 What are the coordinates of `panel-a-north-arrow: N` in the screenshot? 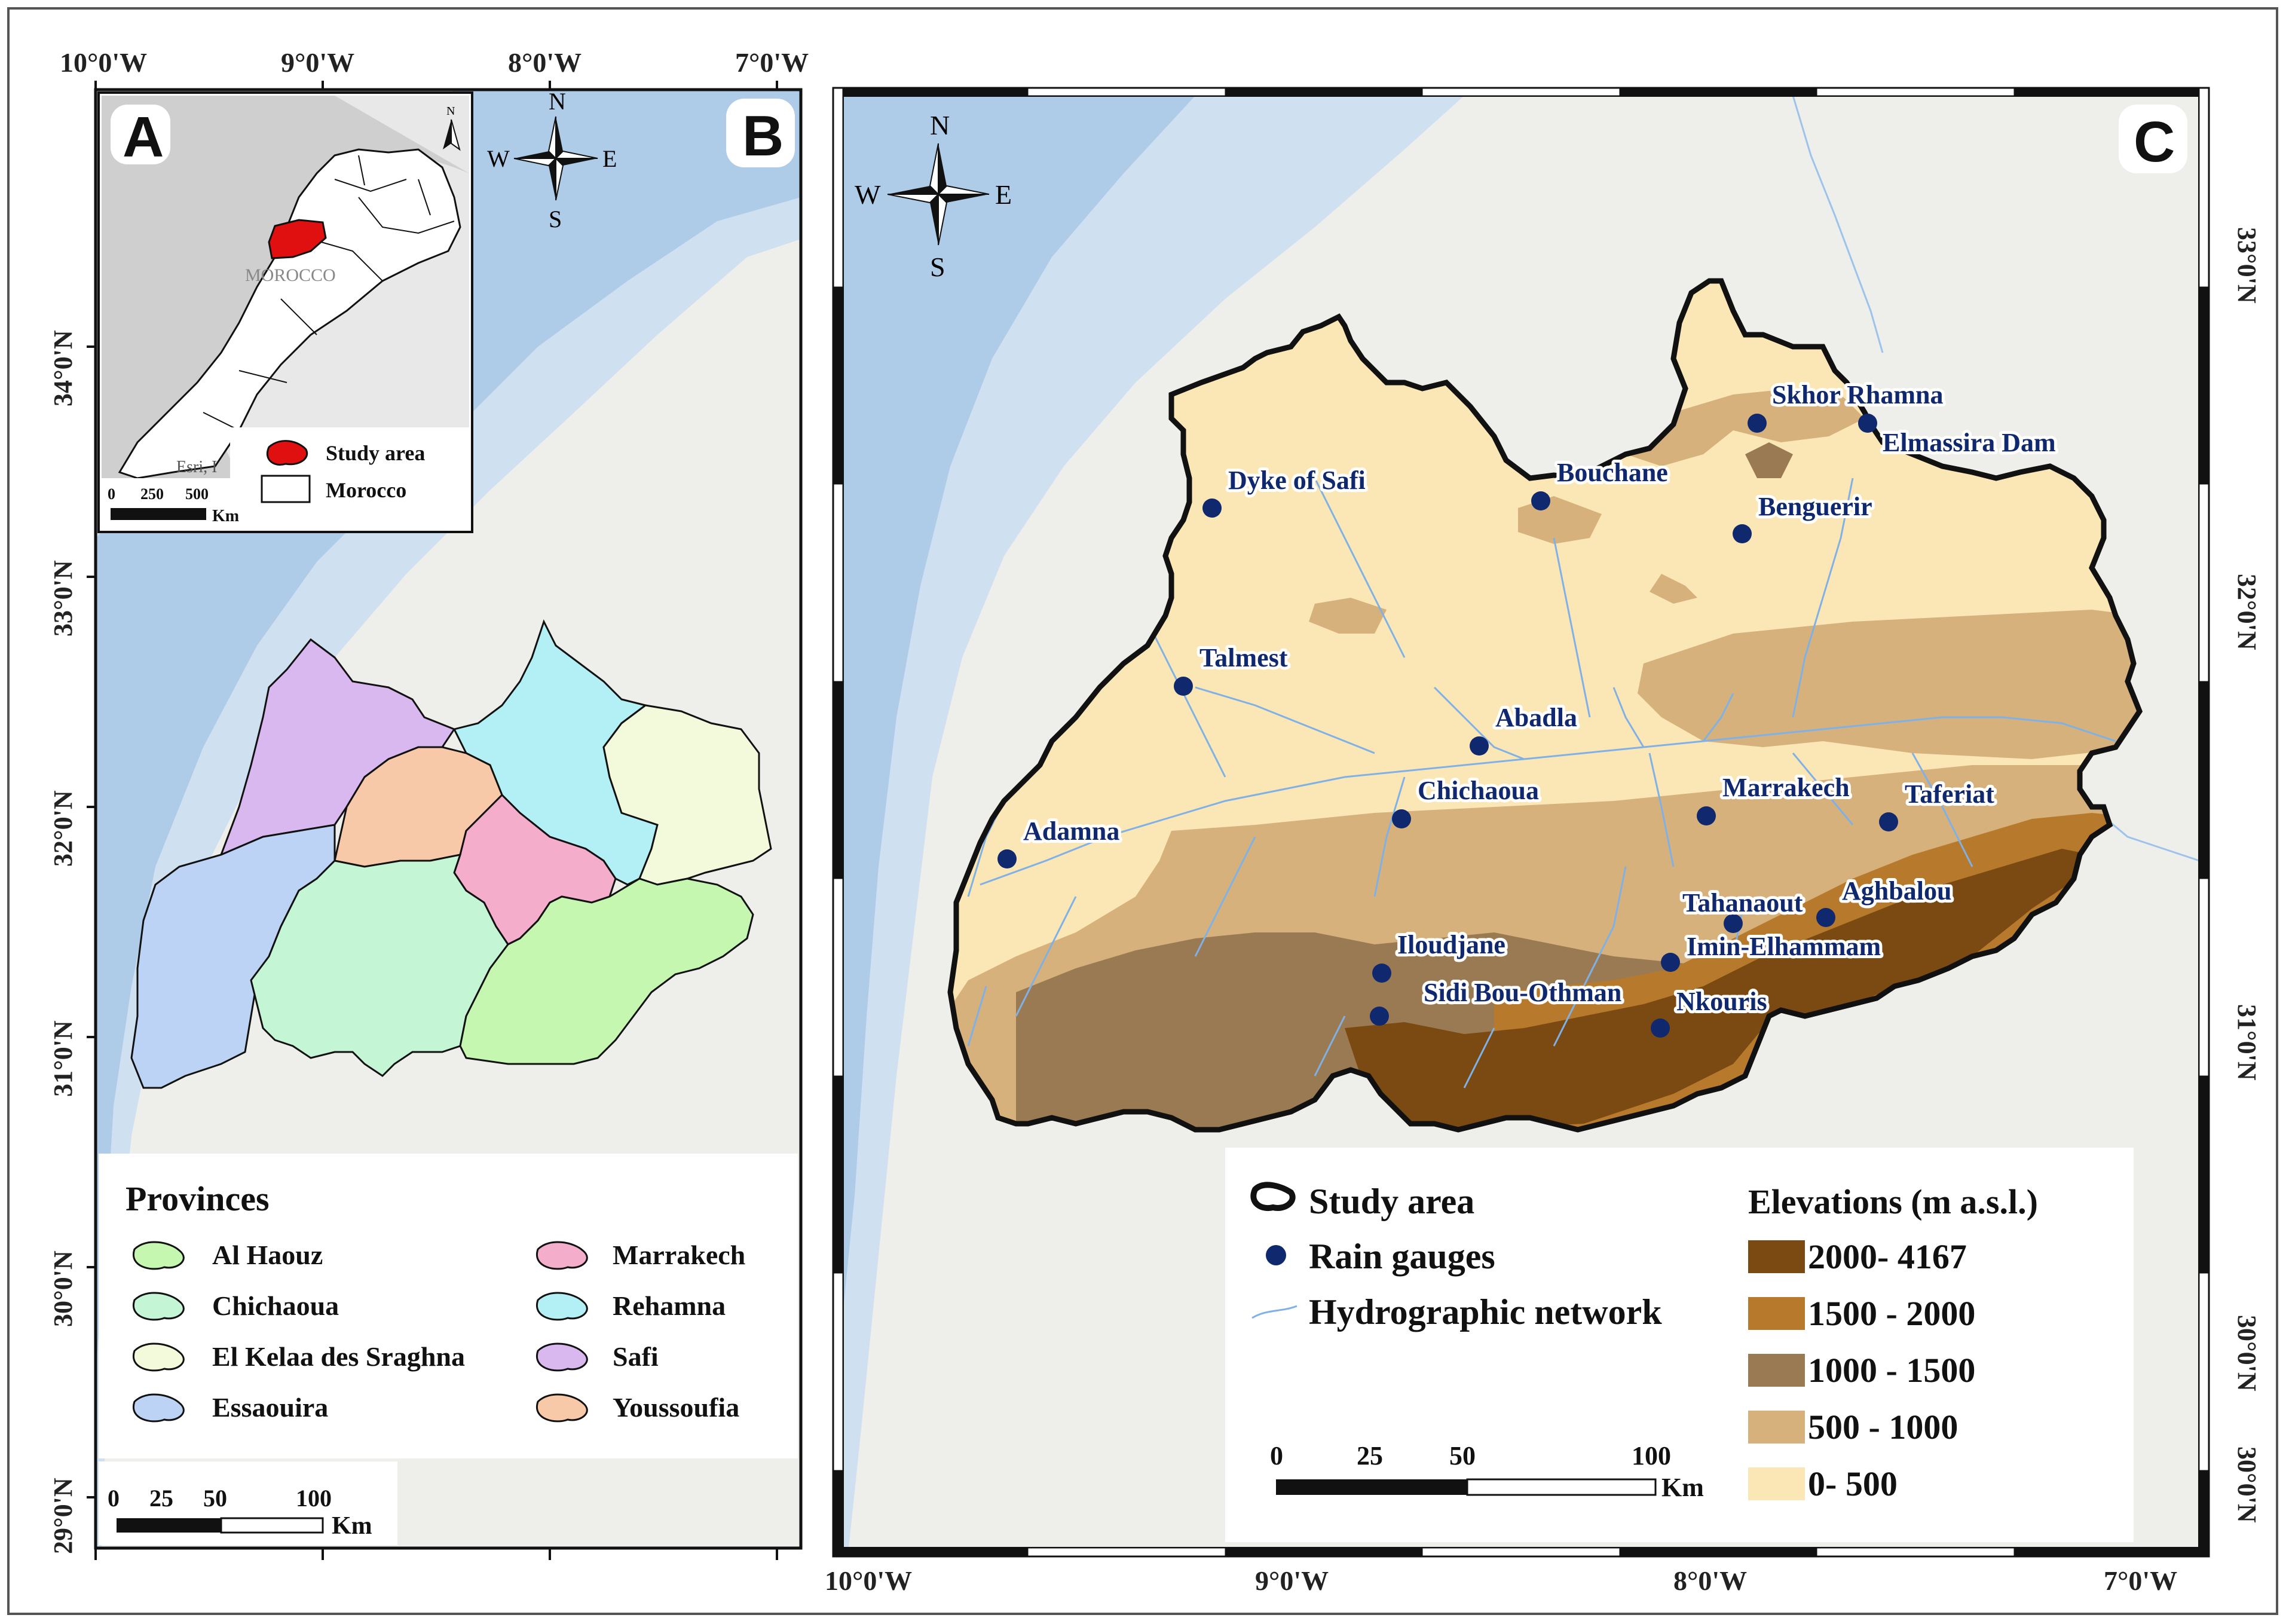 It's located at (452, 128).